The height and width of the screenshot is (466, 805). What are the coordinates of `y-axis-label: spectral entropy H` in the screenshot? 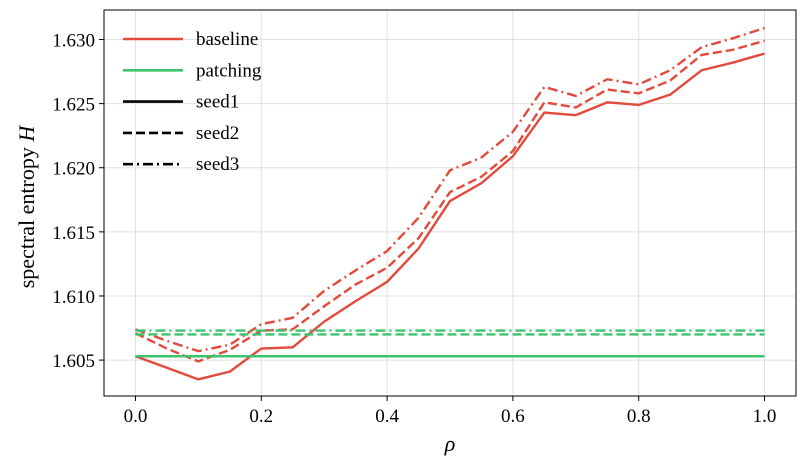 It's located at (26, 207).